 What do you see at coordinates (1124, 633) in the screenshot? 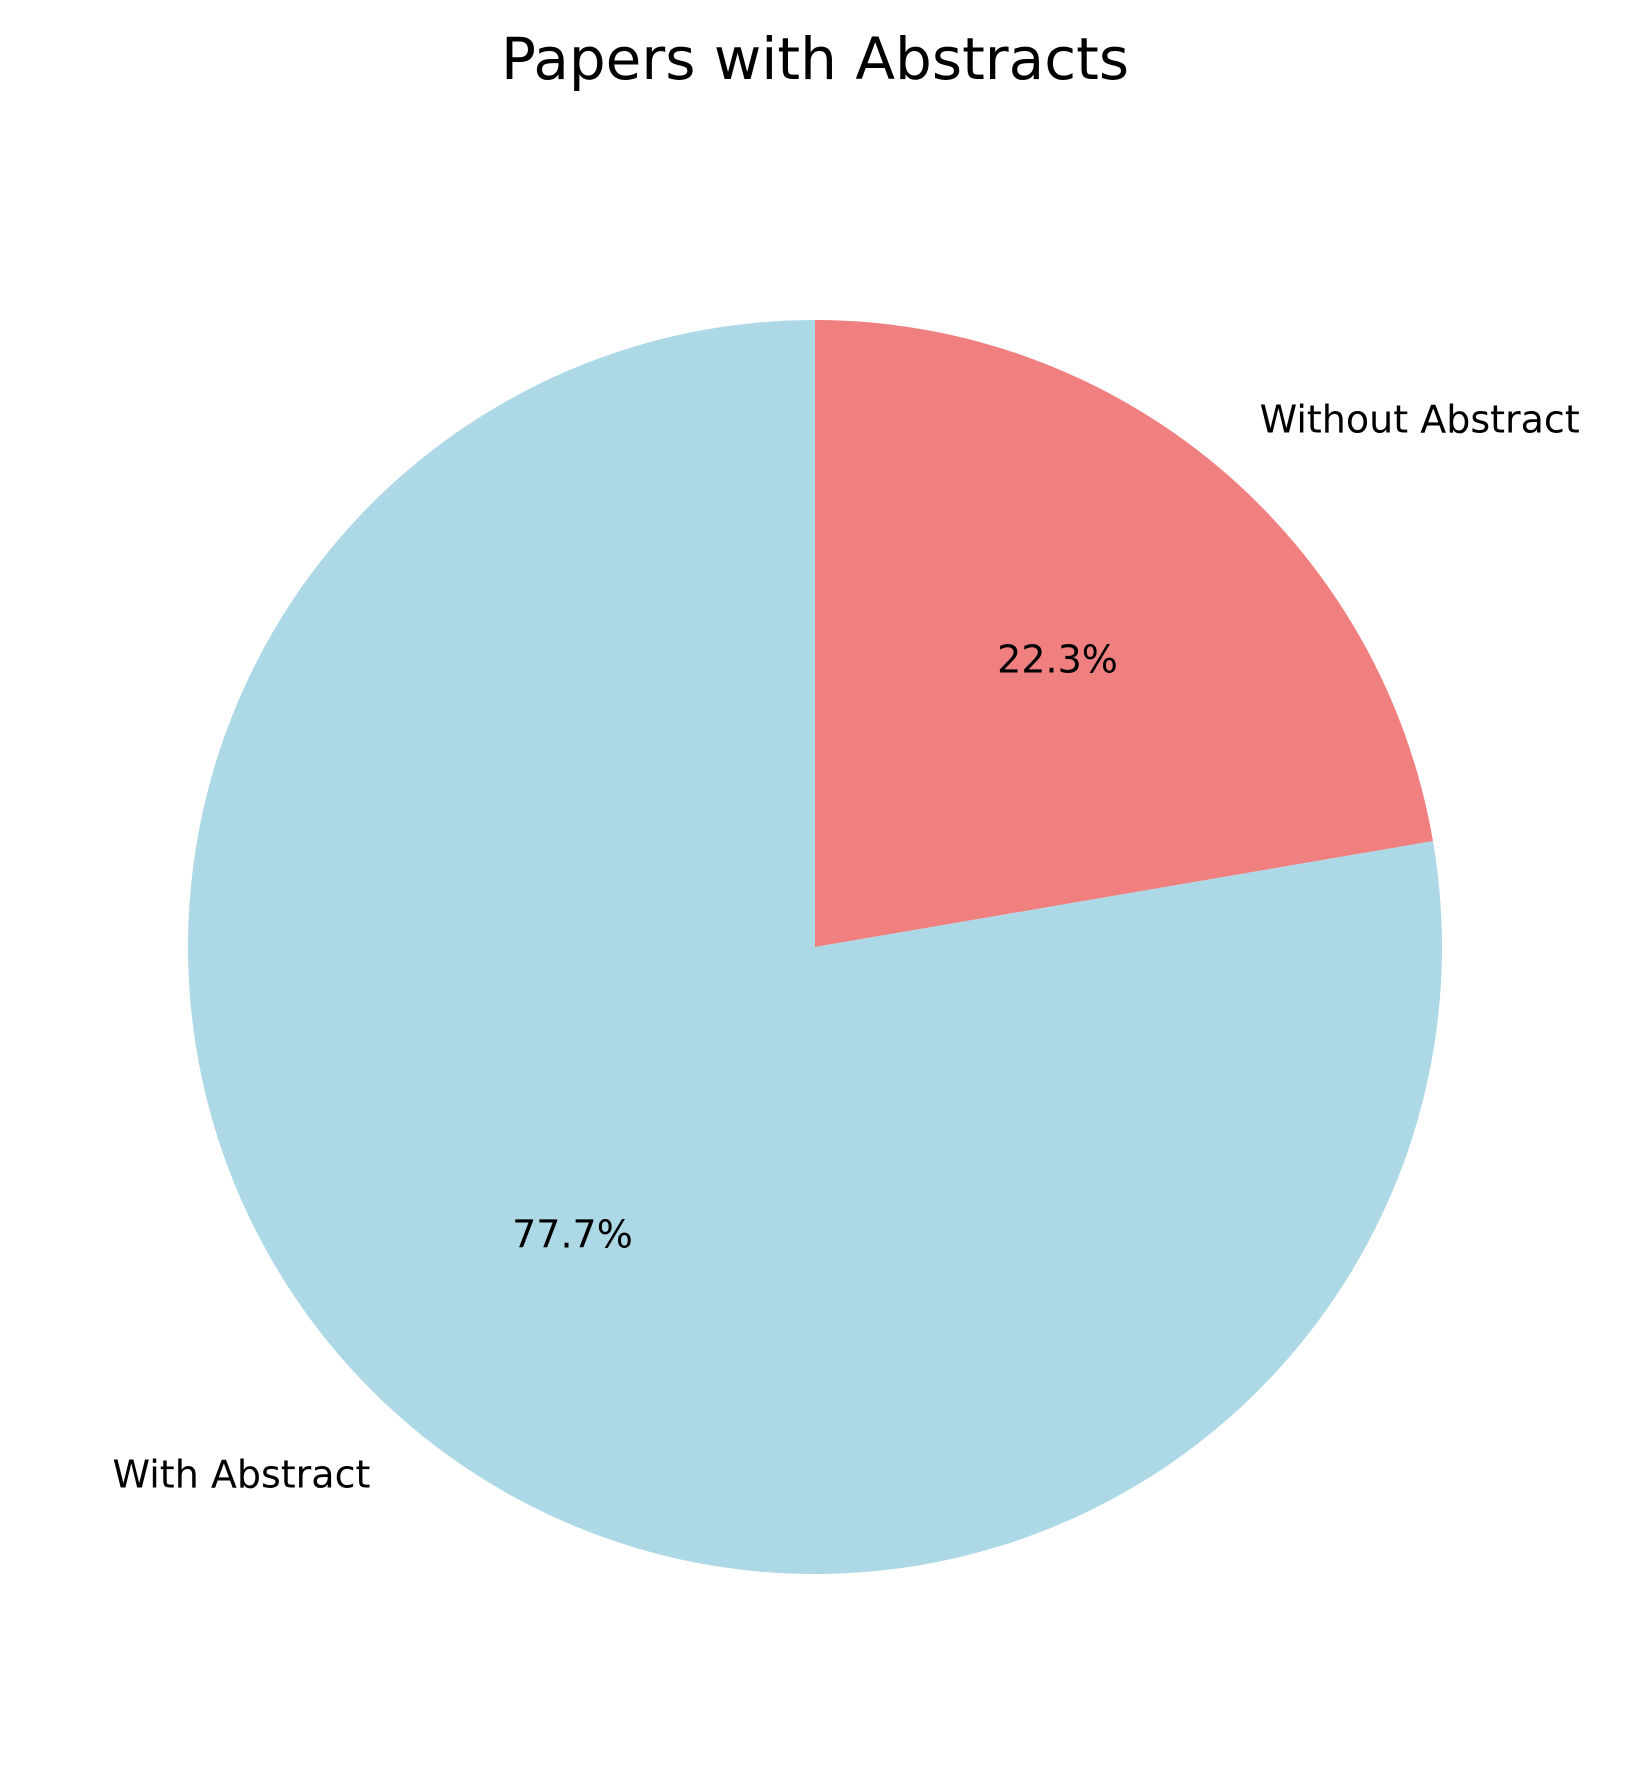
I see `pie-slice-without-abstract` at bounding box center [1124, 633].